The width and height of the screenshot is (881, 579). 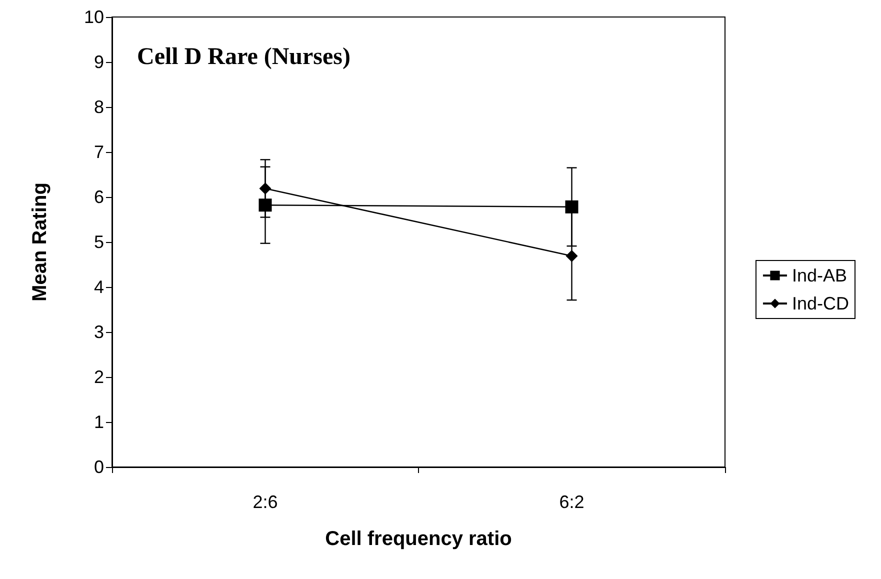 What do you see at coordinates (99, 197) in the screenshot?
I see `y-tick-label: 6` at bounding box center [99, 197].